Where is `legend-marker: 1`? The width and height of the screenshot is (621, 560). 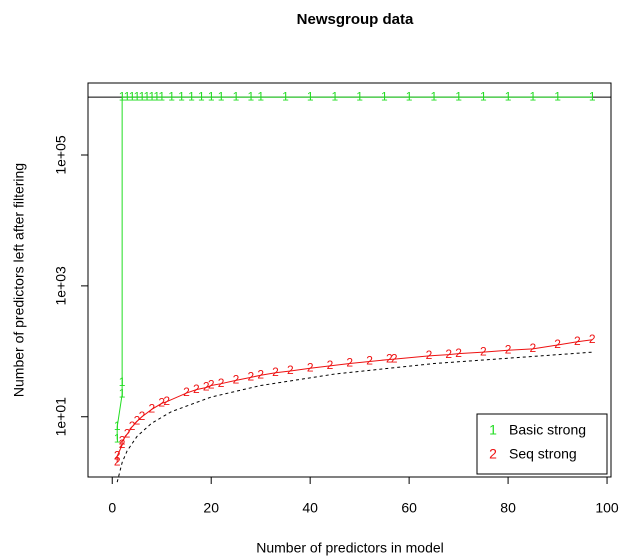 legend-marker: 1 is located at coordinates (493, 430).